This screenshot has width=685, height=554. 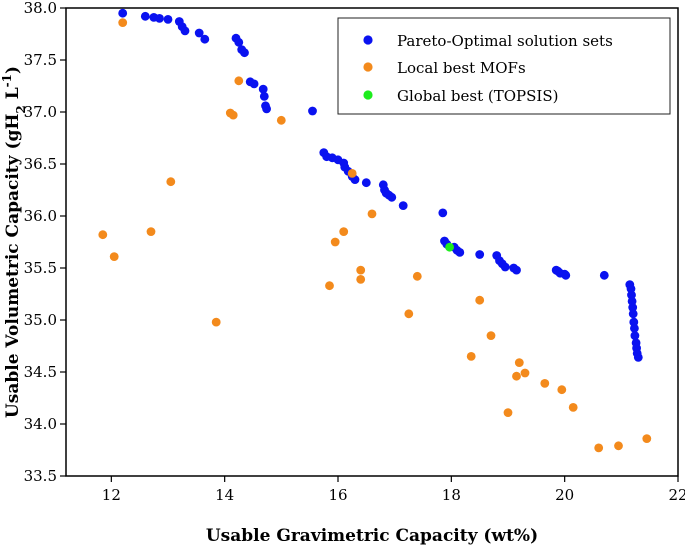 I want to click on legend-label-local-best: Local best MOFs, so click(x=461, y=68).